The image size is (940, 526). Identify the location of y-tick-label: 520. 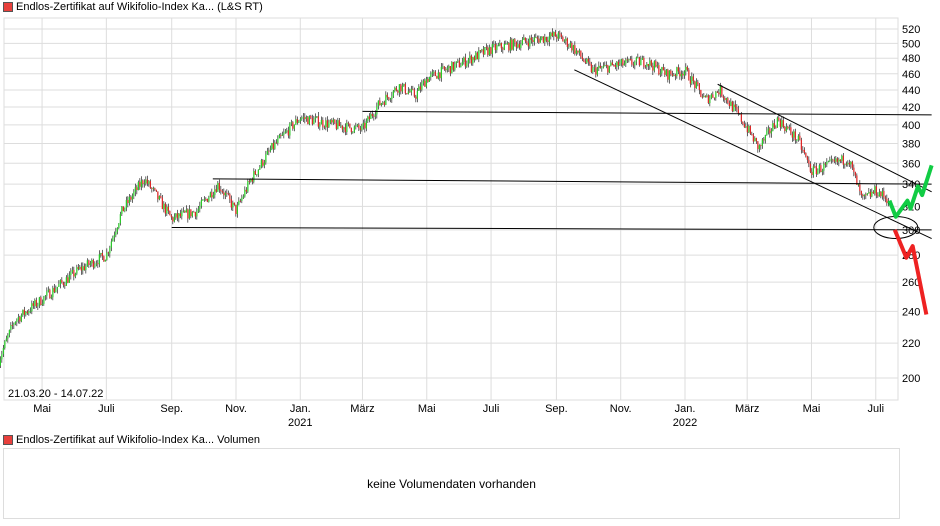
(911, 30).